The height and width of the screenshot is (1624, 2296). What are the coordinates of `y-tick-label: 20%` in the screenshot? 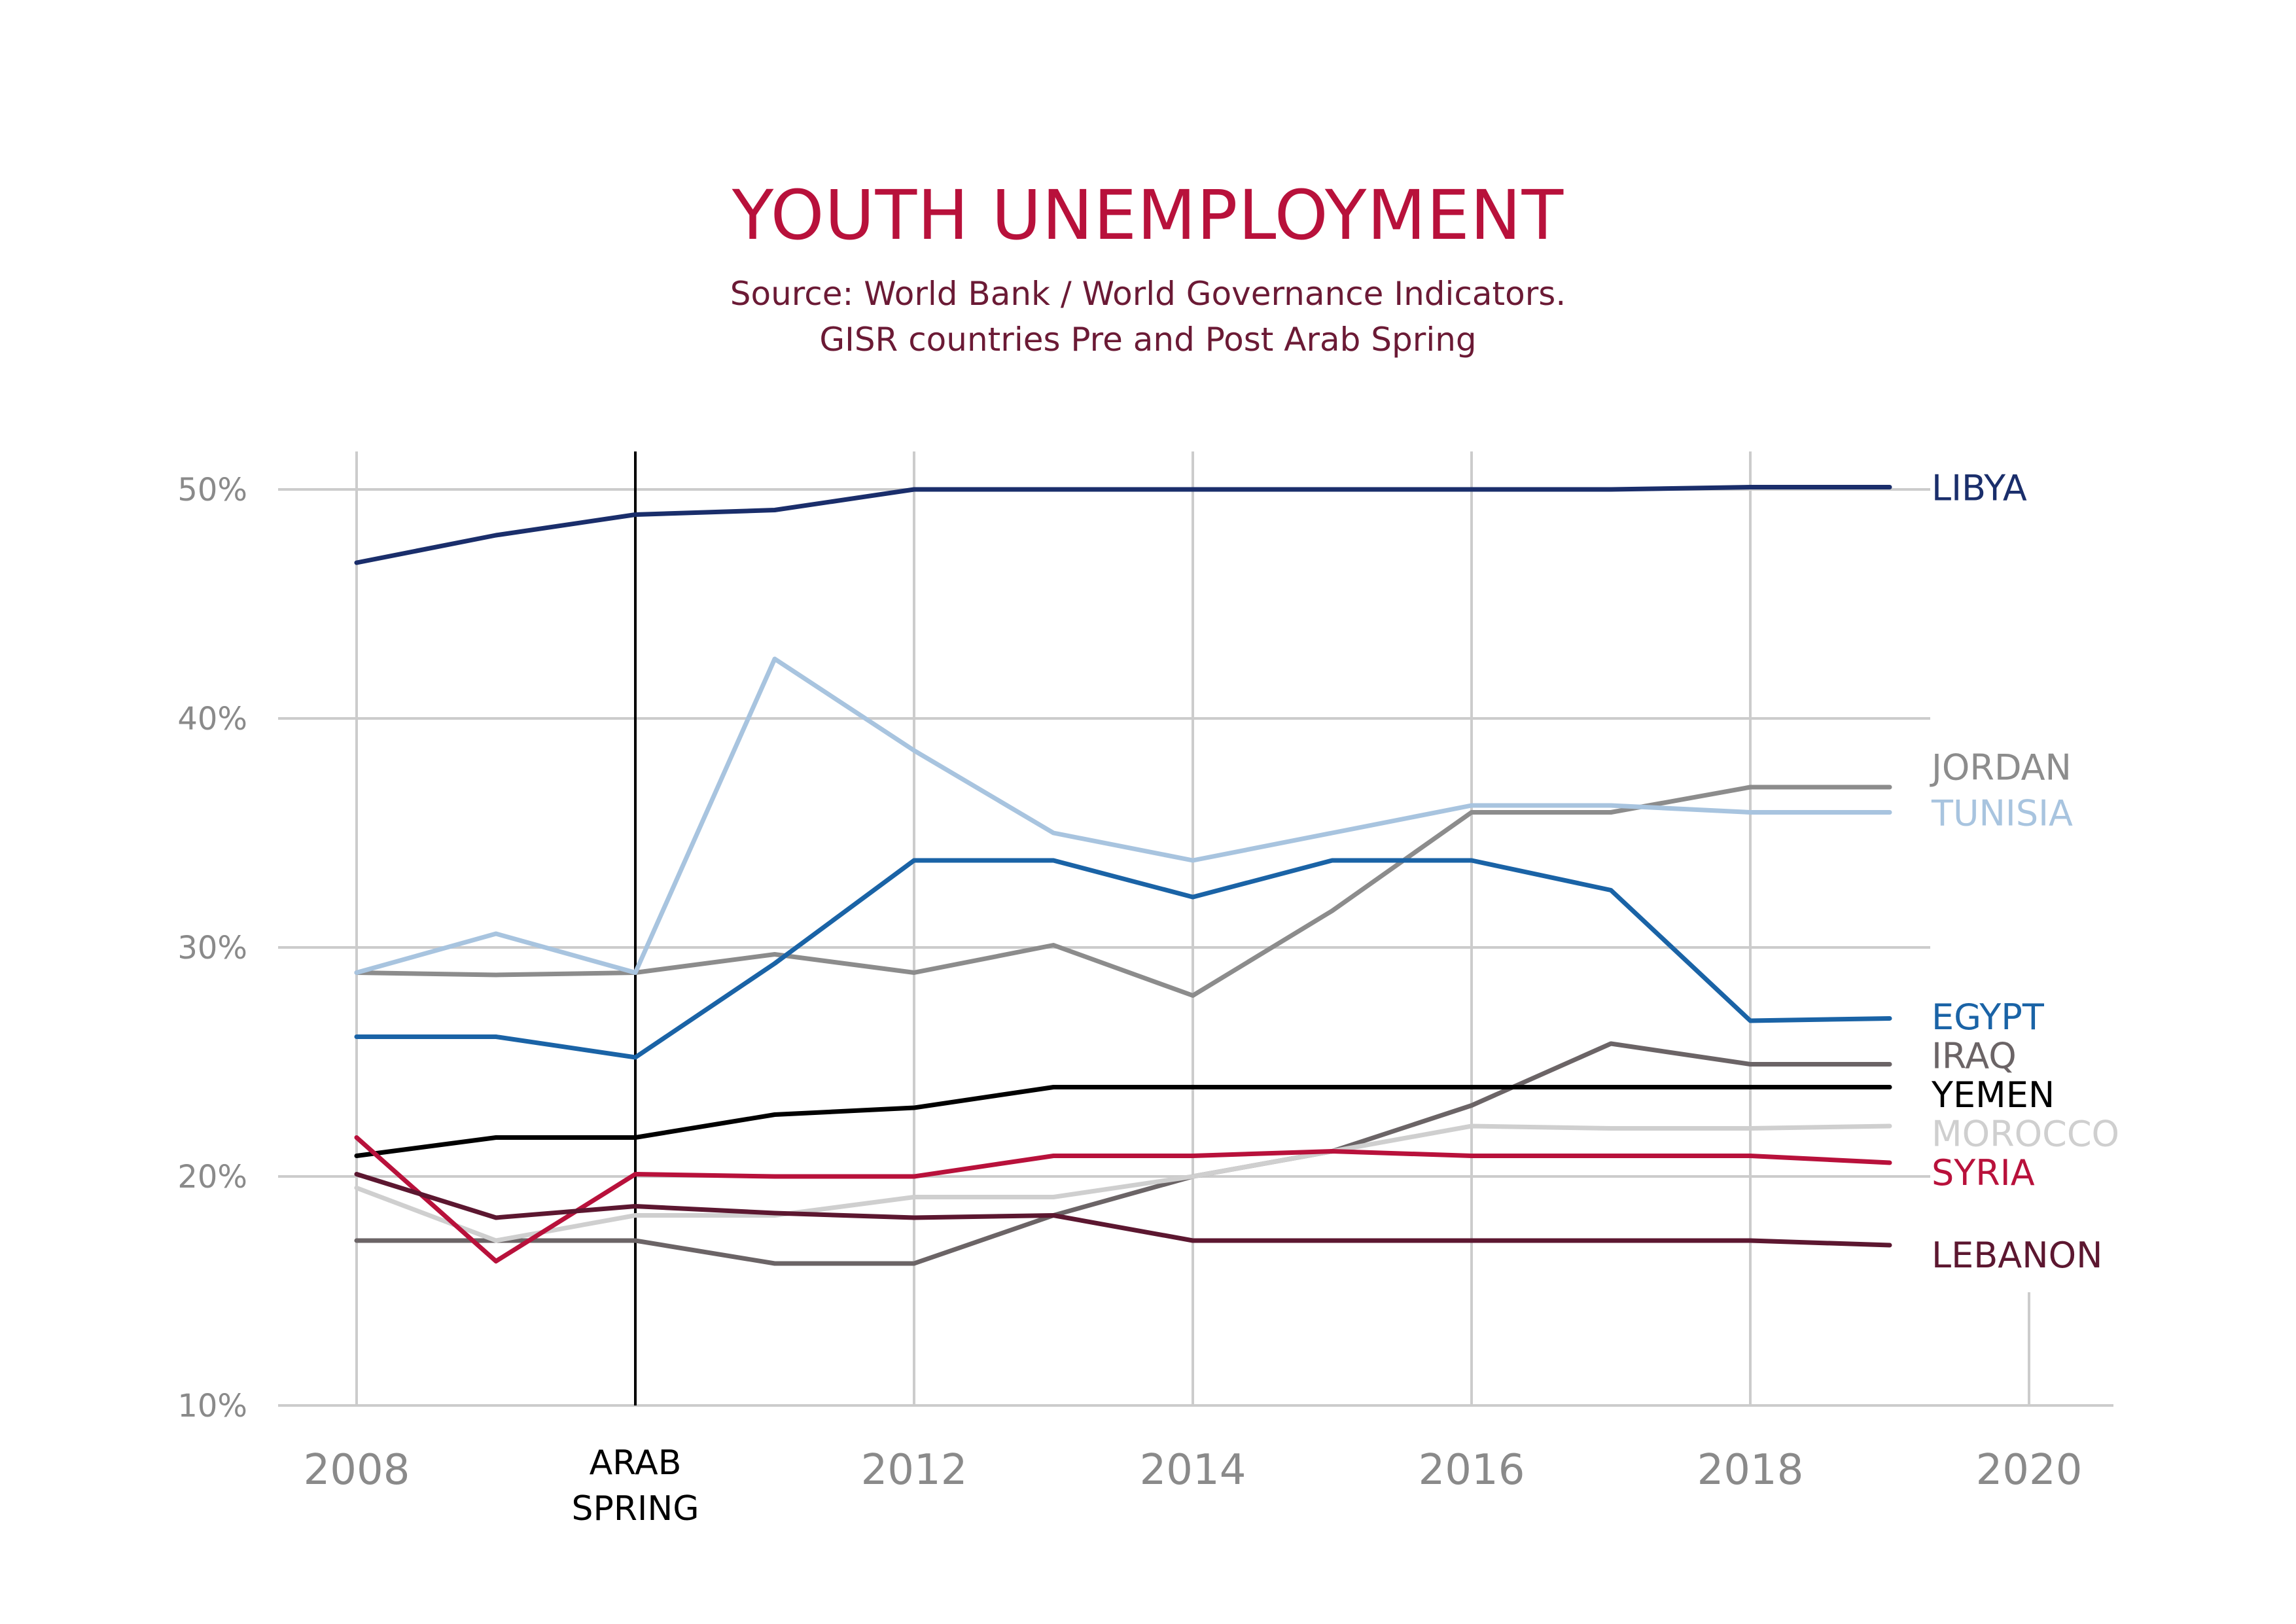 It's located at (212, 1177).